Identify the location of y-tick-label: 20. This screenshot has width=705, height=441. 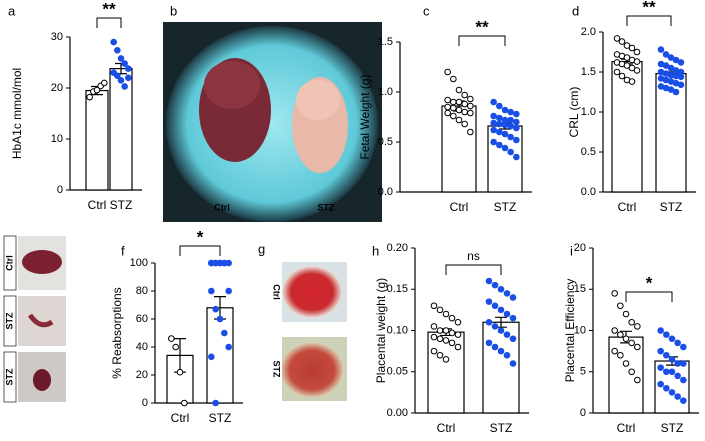
(580, 248).